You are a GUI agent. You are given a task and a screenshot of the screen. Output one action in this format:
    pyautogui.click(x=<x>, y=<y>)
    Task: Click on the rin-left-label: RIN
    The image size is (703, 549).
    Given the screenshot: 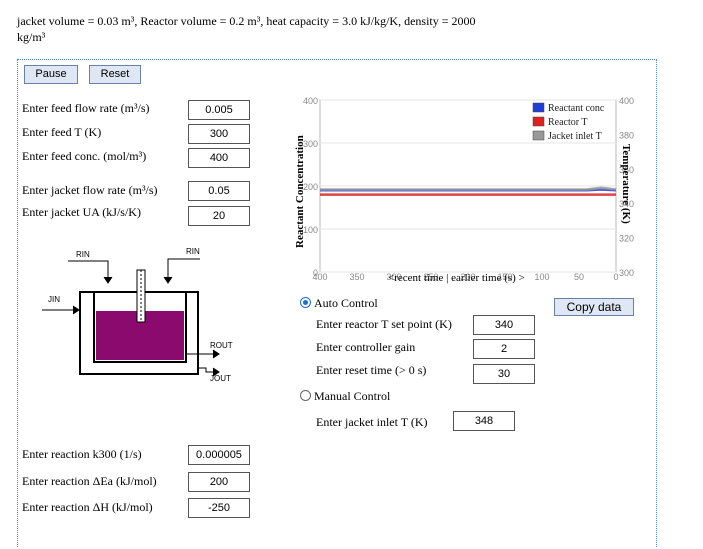 What is the action you would take?
    pyautogui.click(x=83, y=254)
    